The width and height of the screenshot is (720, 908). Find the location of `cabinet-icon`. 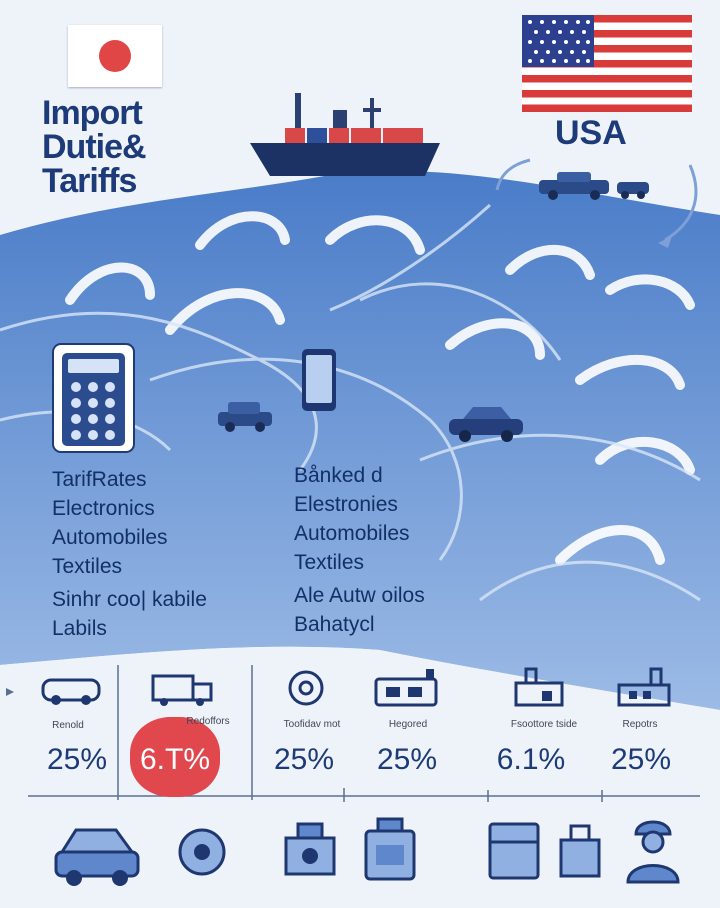

cabinet-icon is located at coordinates (514, 851).